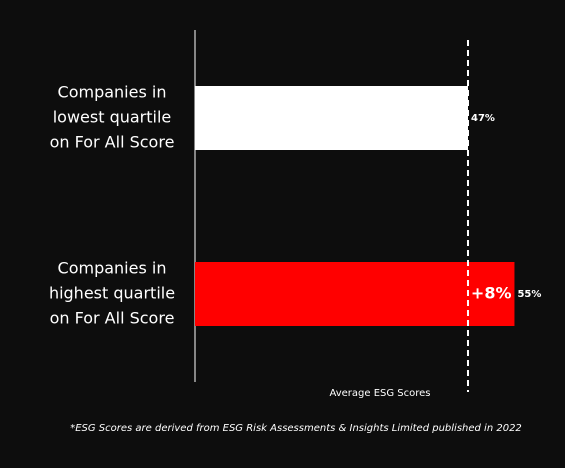 The width and height of the screenshot is (565, 468). What do you see at coordinates (483, 118) in the screenshot?
I see `value-label: 47%` at bounding box center [483, 118].